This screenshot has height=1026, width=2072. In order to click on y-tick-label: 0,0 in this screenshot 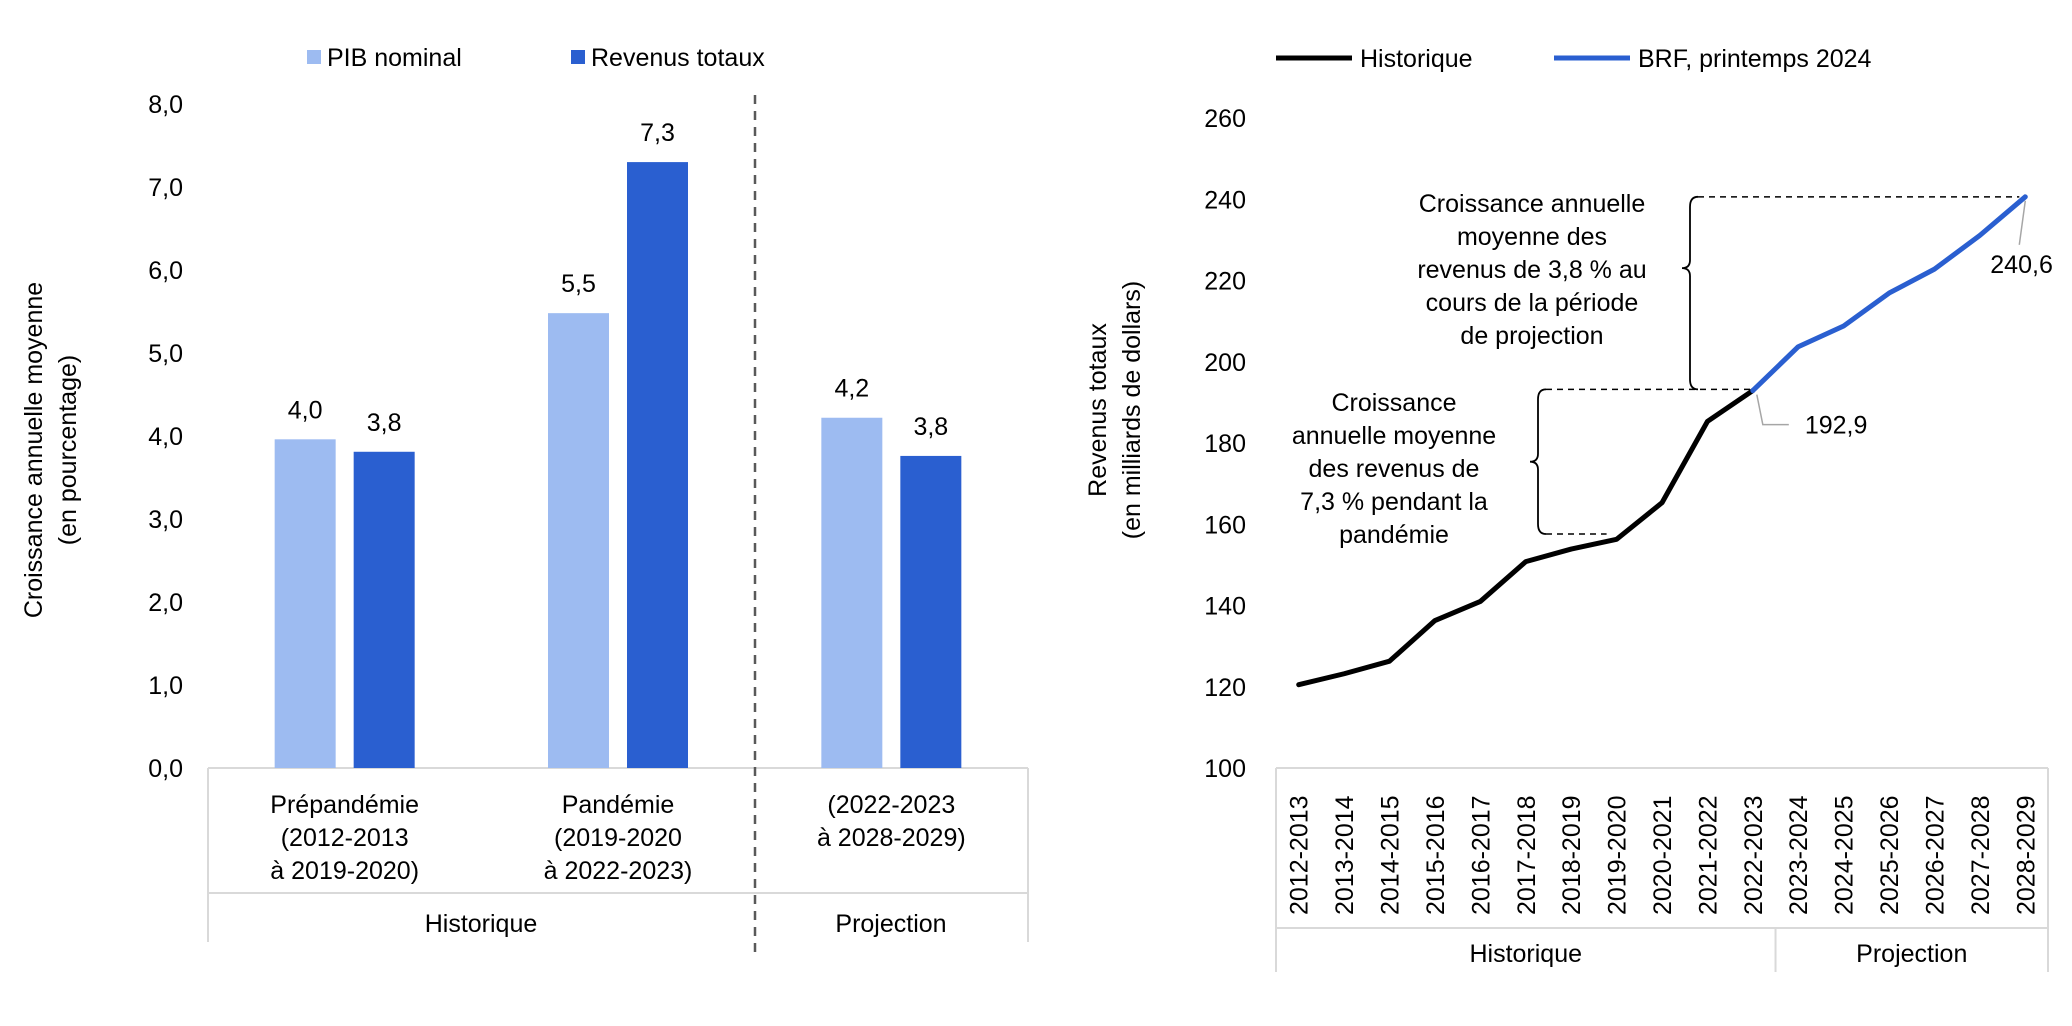, I will do `click(165, 769)`.